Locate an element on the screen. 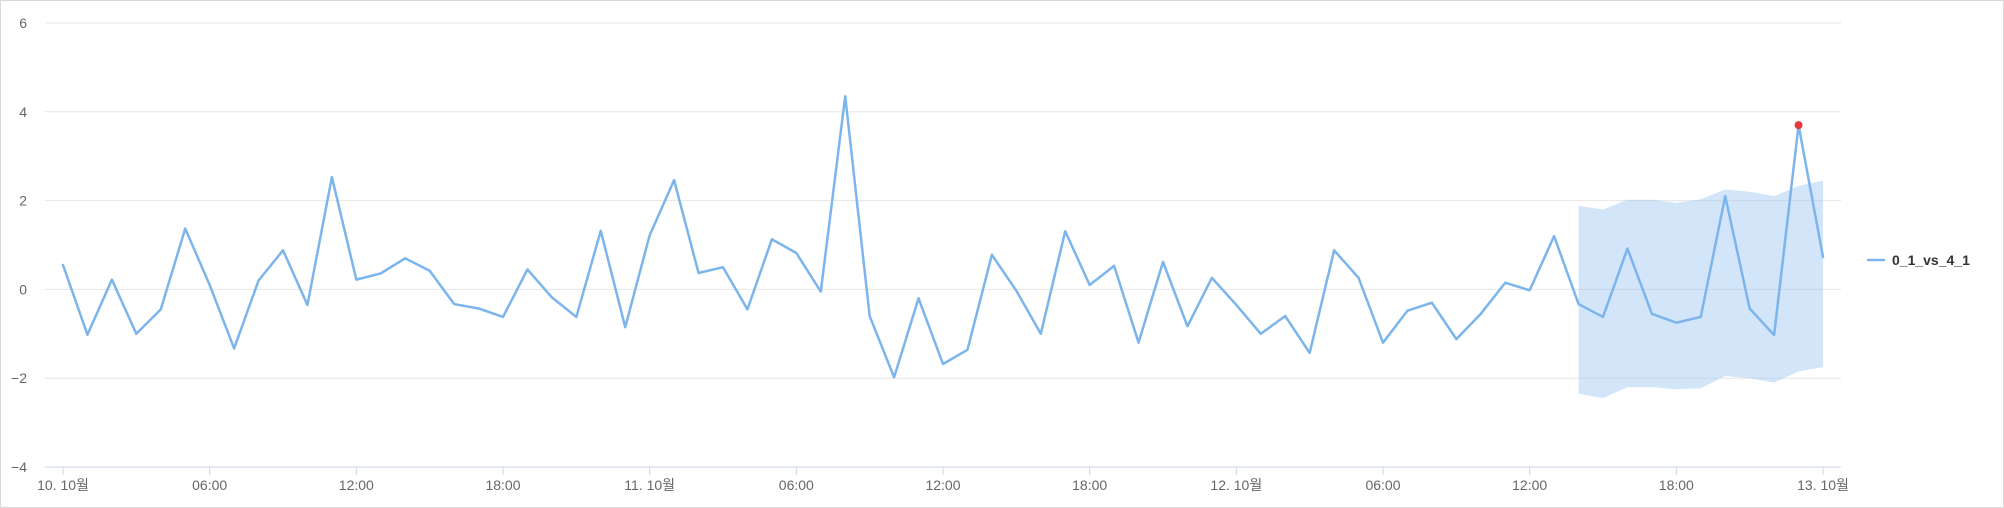 The height and width of the screenshot is (508, 2004). x-tick-label: 11. 10월 is located at coordinates (649, 485).